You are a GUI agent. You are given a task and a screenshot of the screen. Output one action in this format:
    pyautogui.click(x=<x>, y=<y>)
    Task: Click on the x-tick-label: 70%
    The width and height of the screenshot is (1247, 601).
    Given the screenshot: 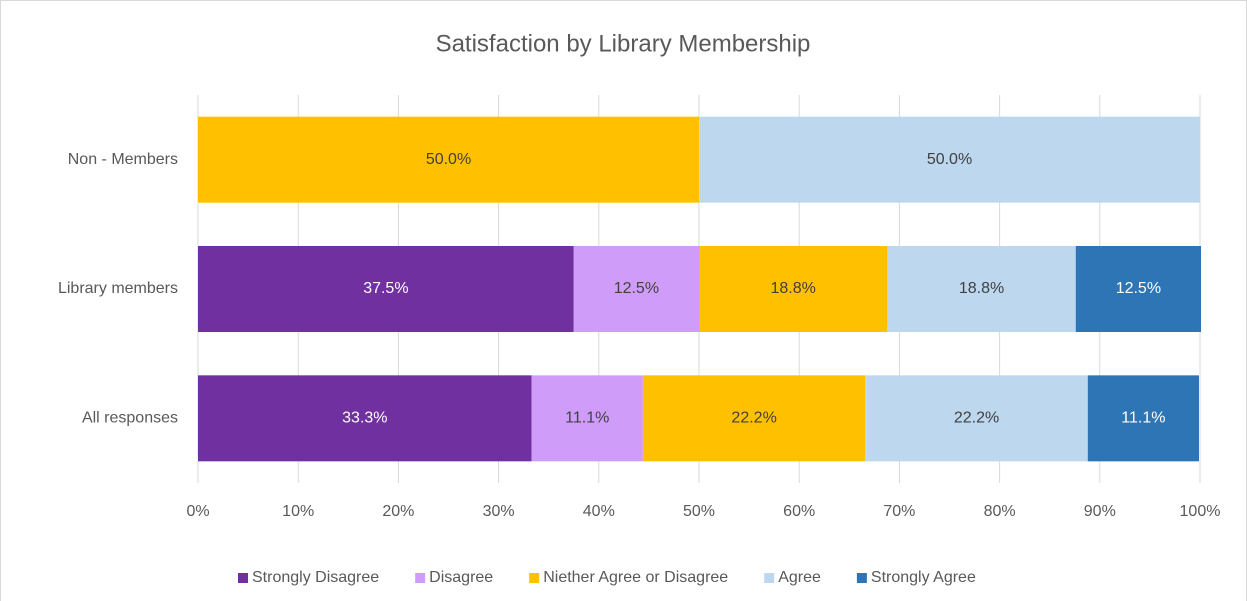 What is the action you would take?
    pyautogui.click(x=899, y=511)
    